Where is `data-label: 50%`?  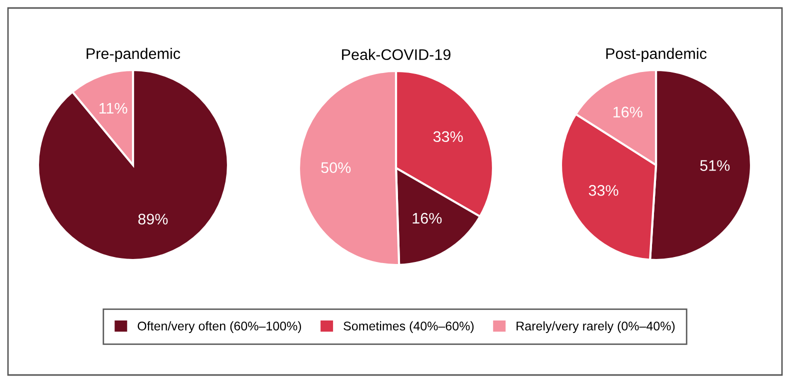
data-label: 50% is located at coordinates (336, 168).